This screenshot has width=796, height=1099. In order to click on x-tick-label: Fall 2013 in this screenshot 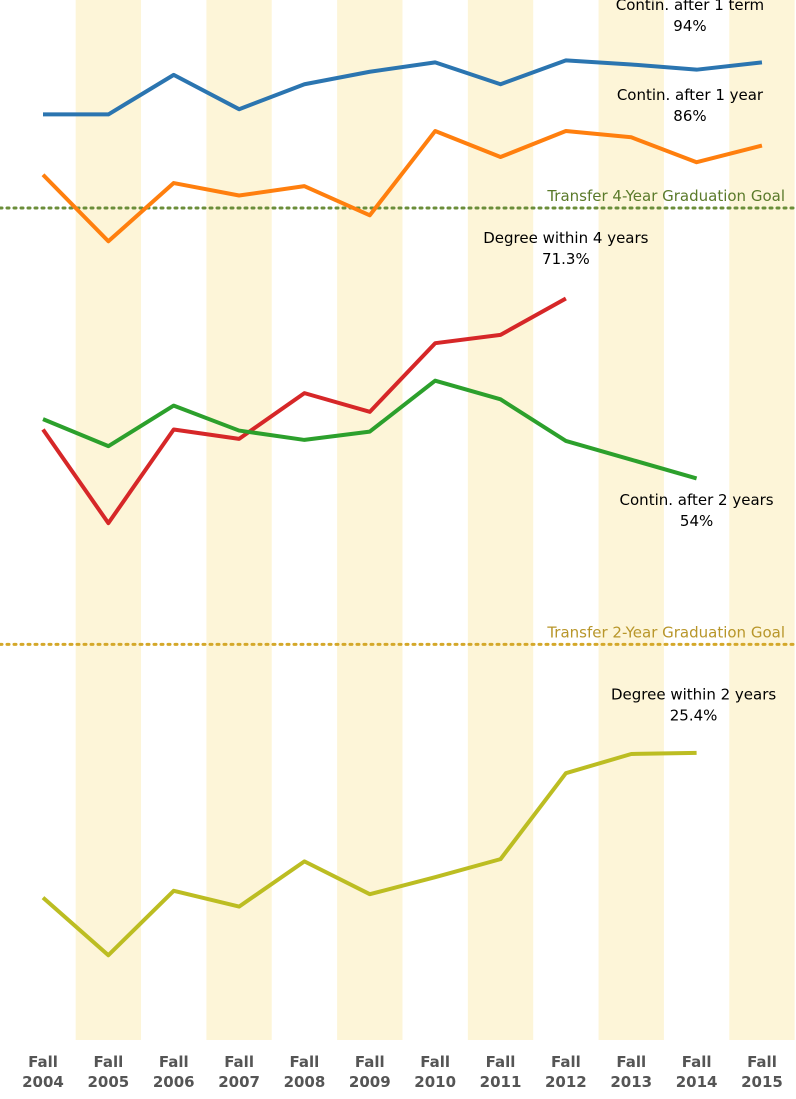, I will do `click(631, 1072)`.